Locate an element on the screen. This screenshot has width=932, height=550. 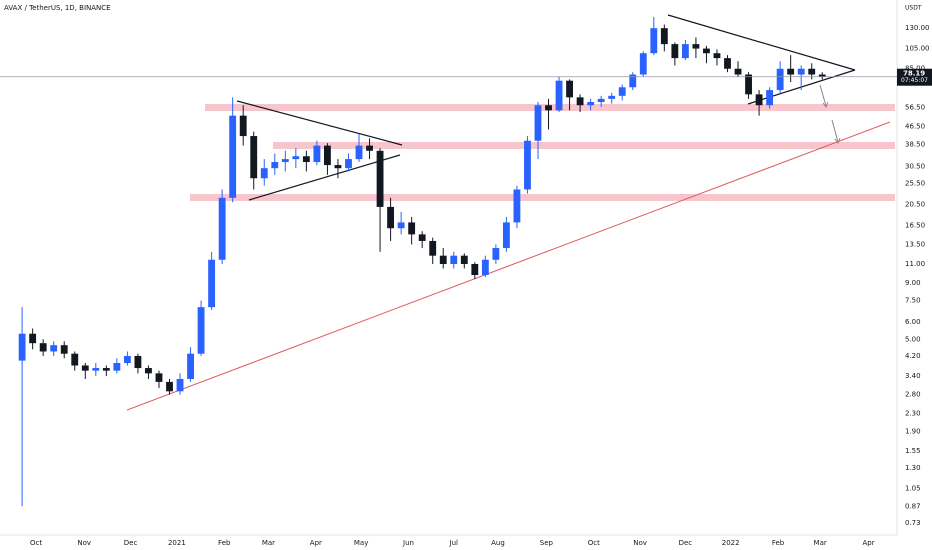
x-tick-label: 2021 is located at coordinates (177, 543).